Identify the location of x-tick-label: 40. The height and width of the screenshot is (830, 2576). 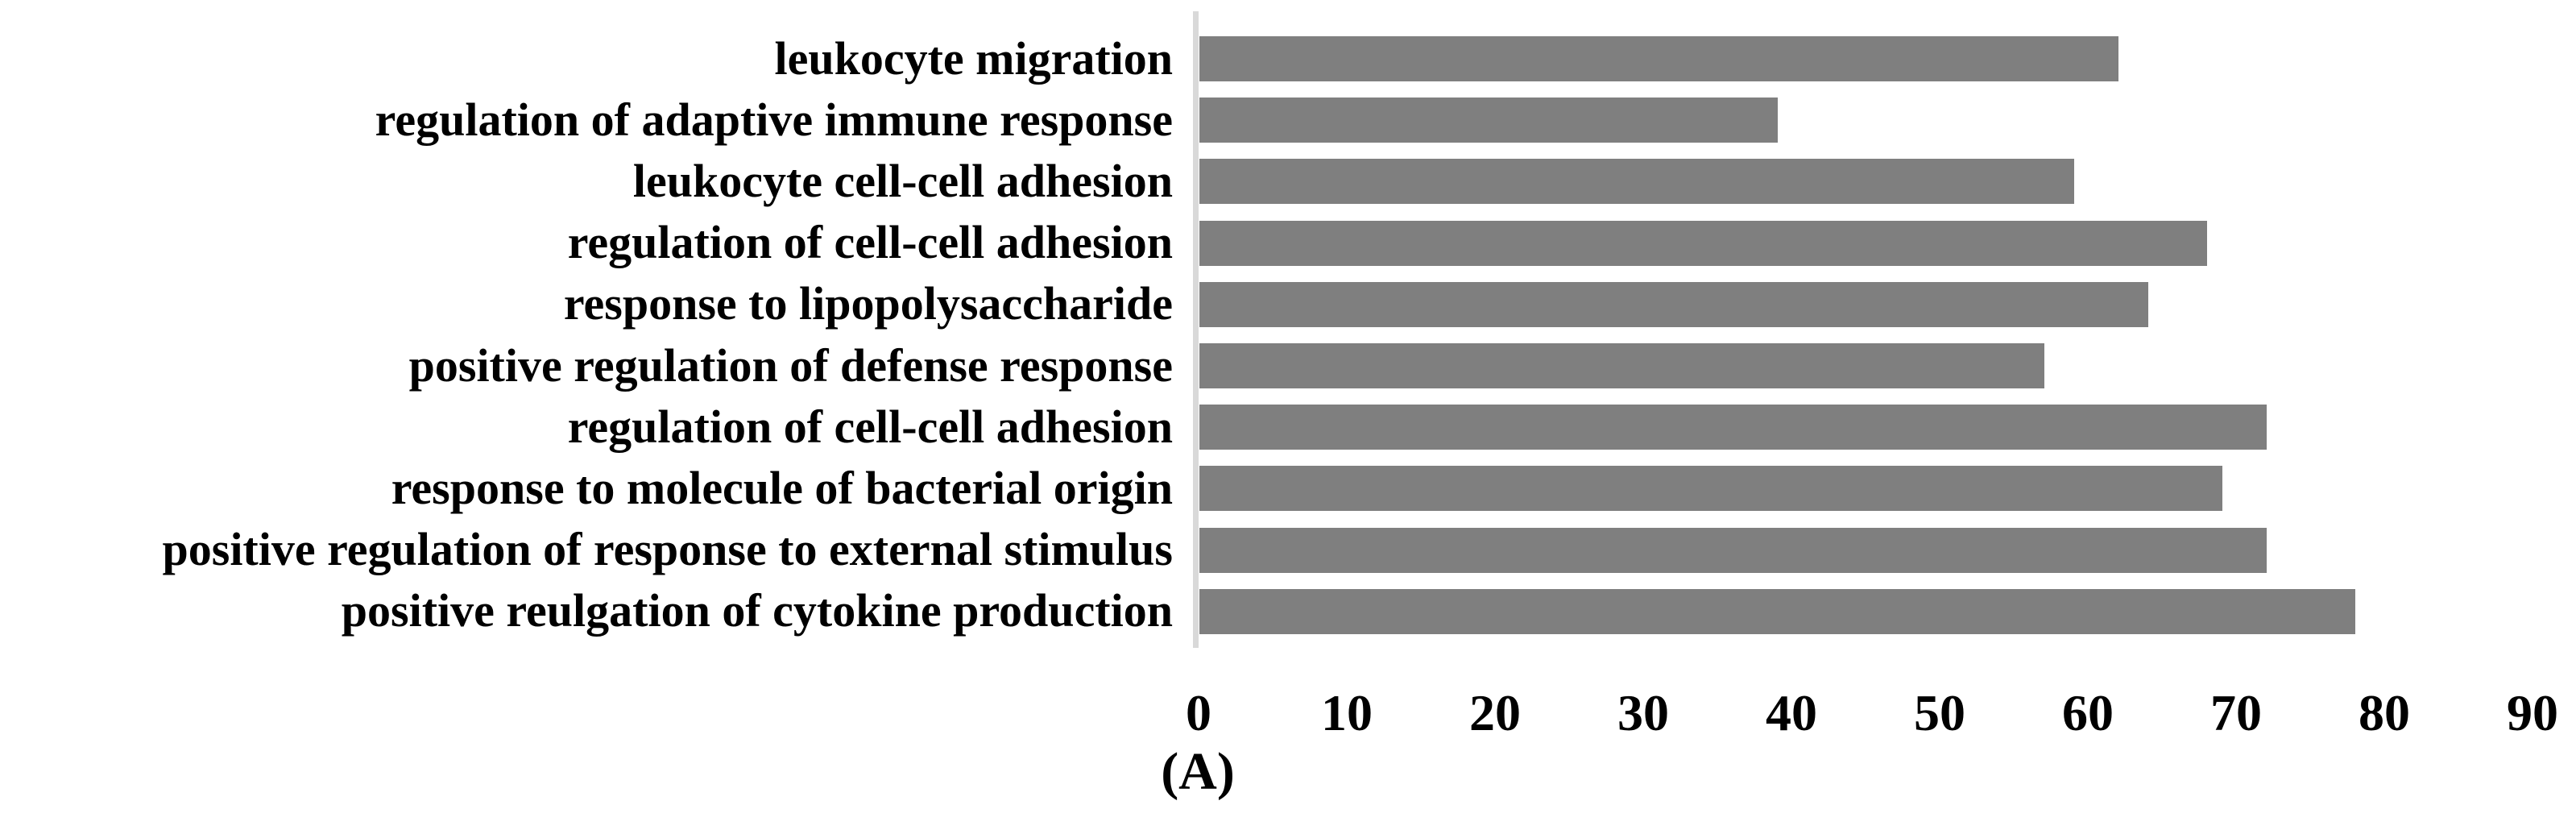
(1791, 712).